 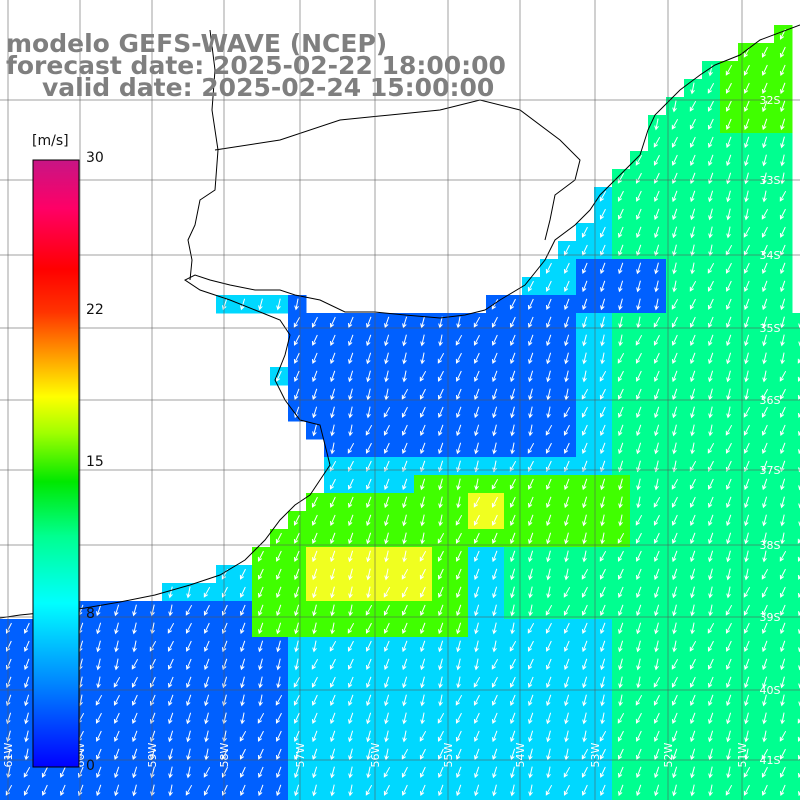 I want to click on colorbar-tick-30: 30, so click(x=95, y=158).